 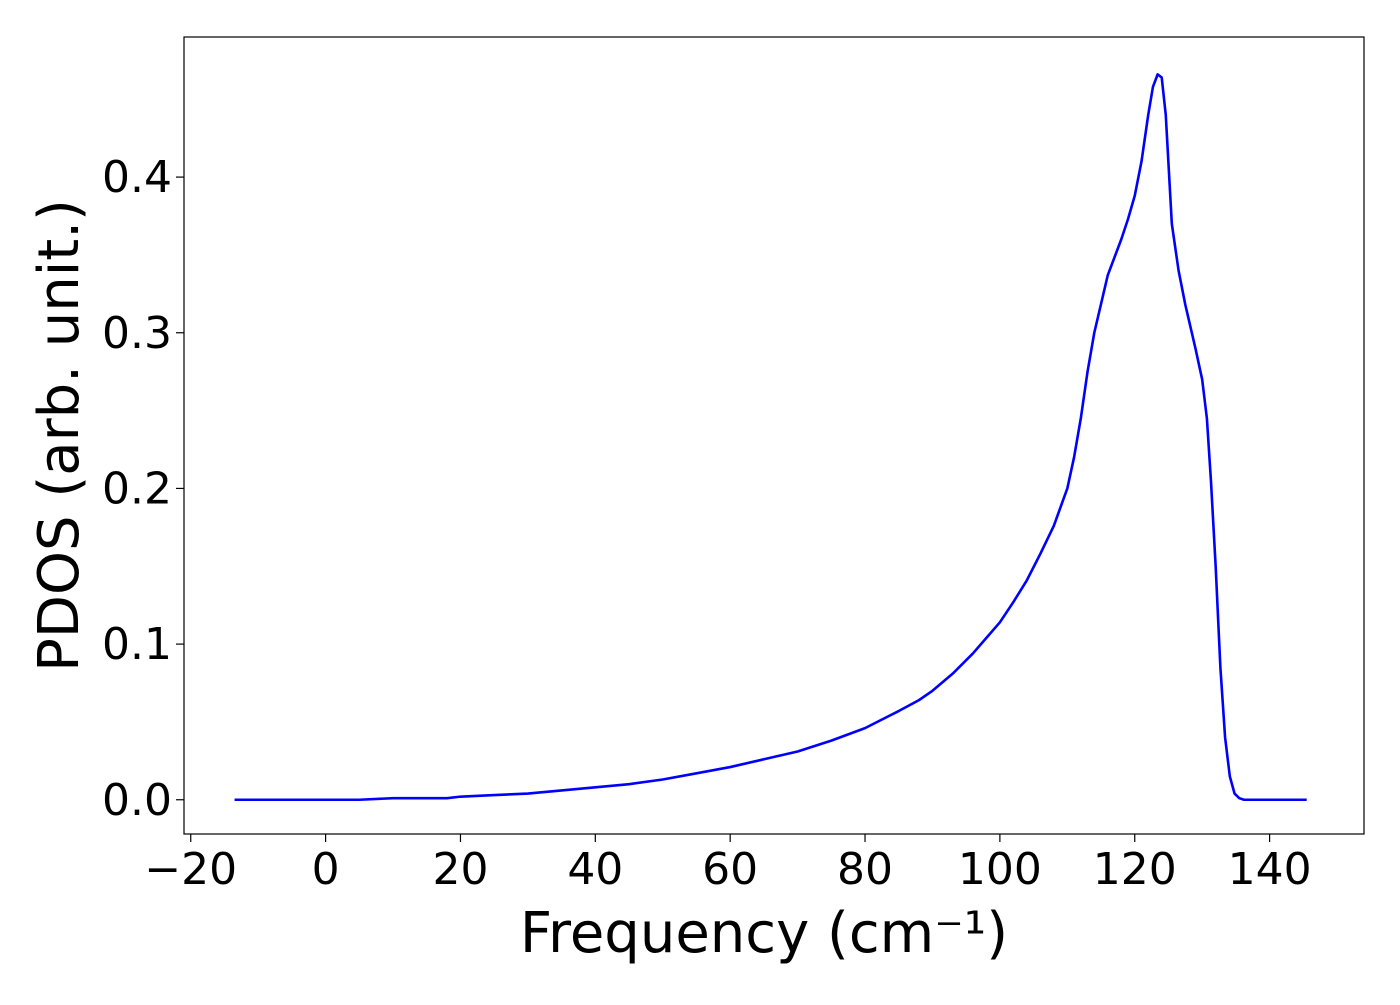 What do you see at coordinates (137, 800) in the screenshot?
I see `y-tick-label: 0.0` at bounding box center [137, 800].